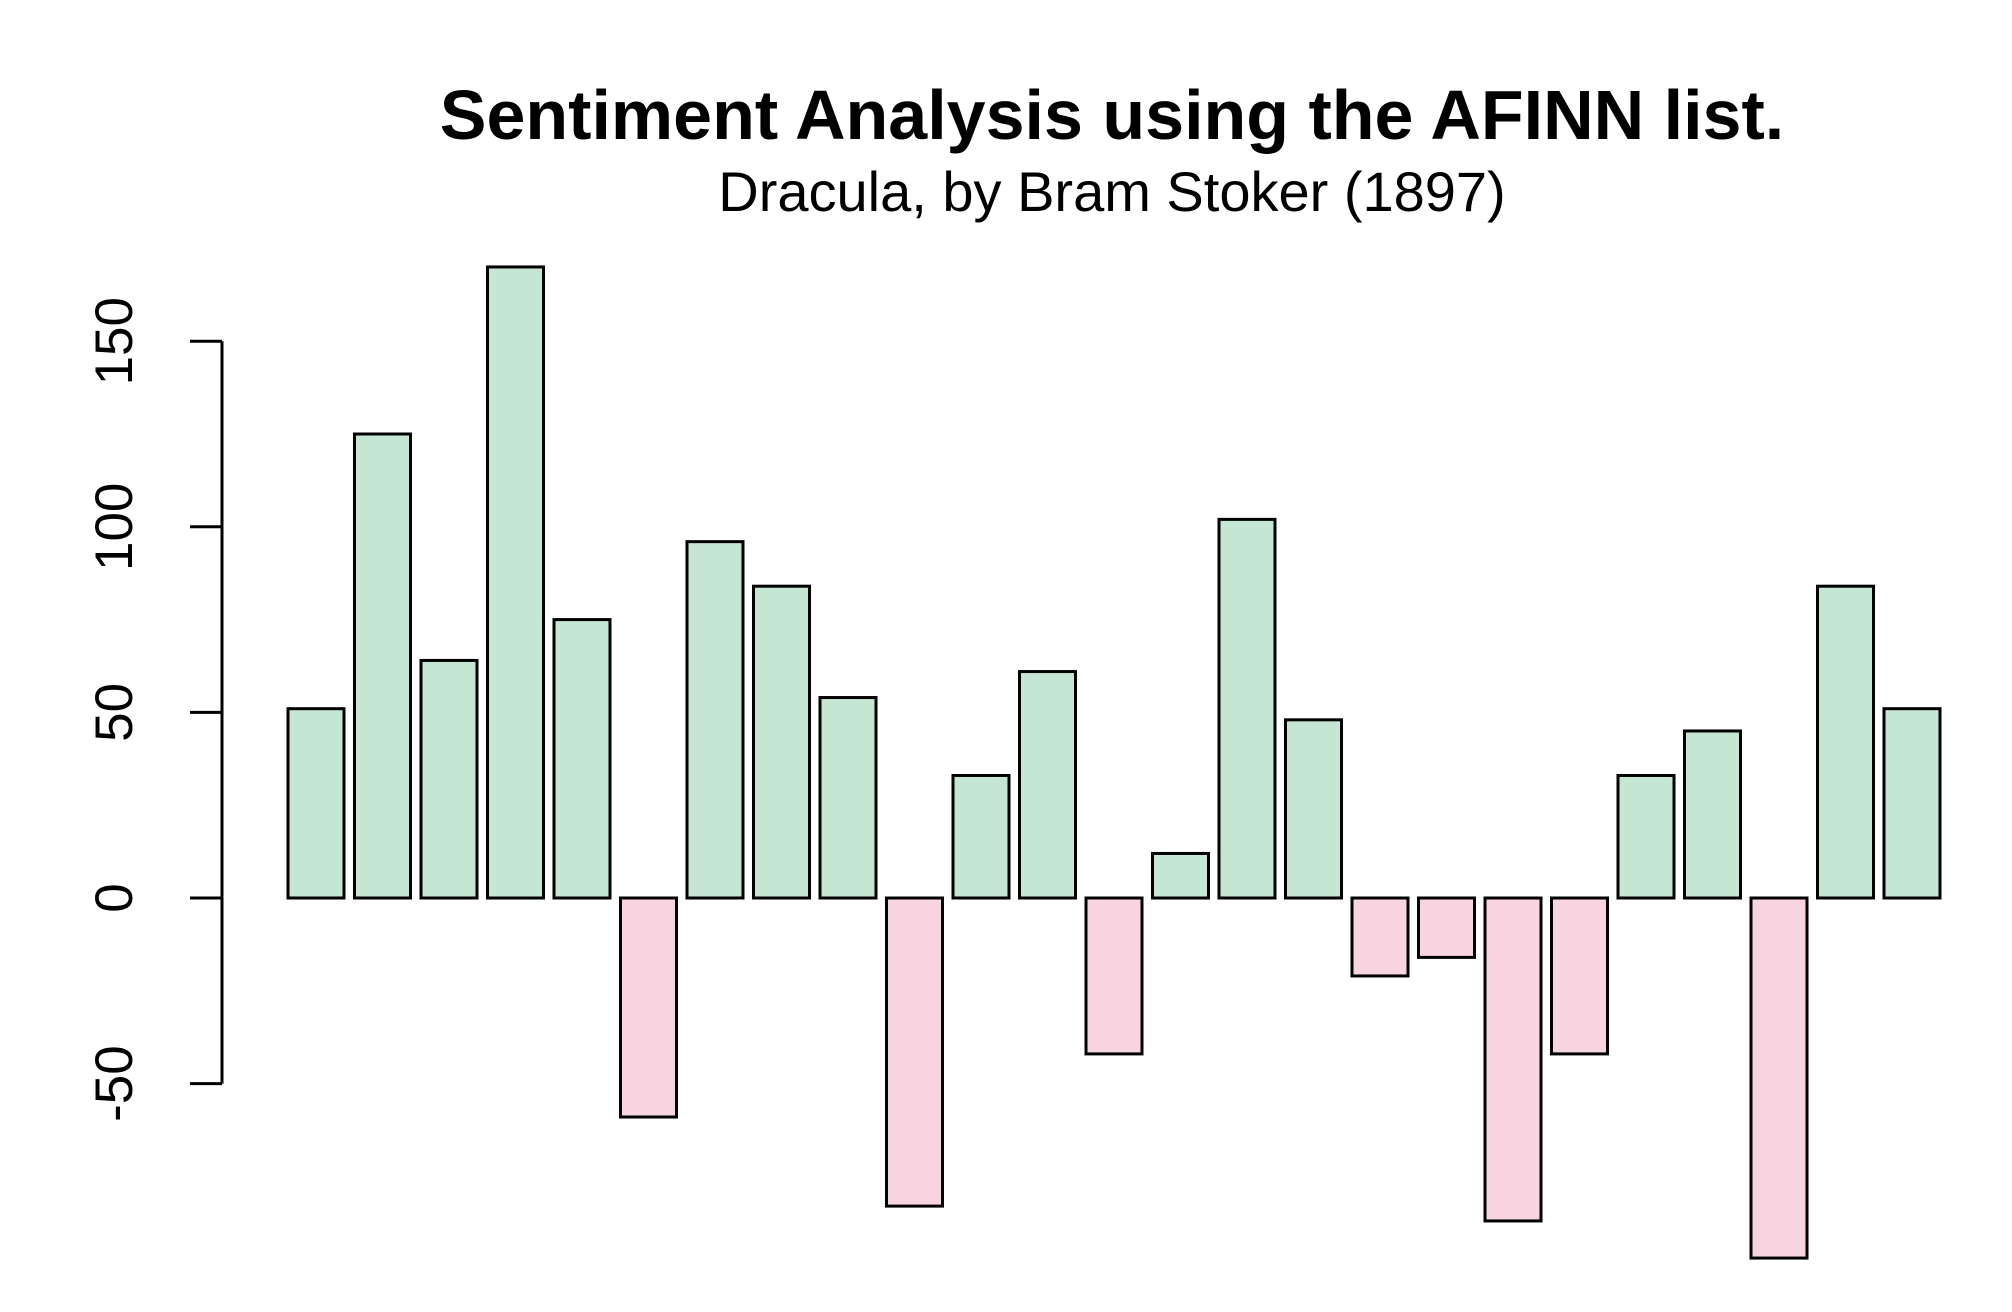 The image size is (2012, 1312). I want to click on y-tick-label: 50, so click(114, 712).